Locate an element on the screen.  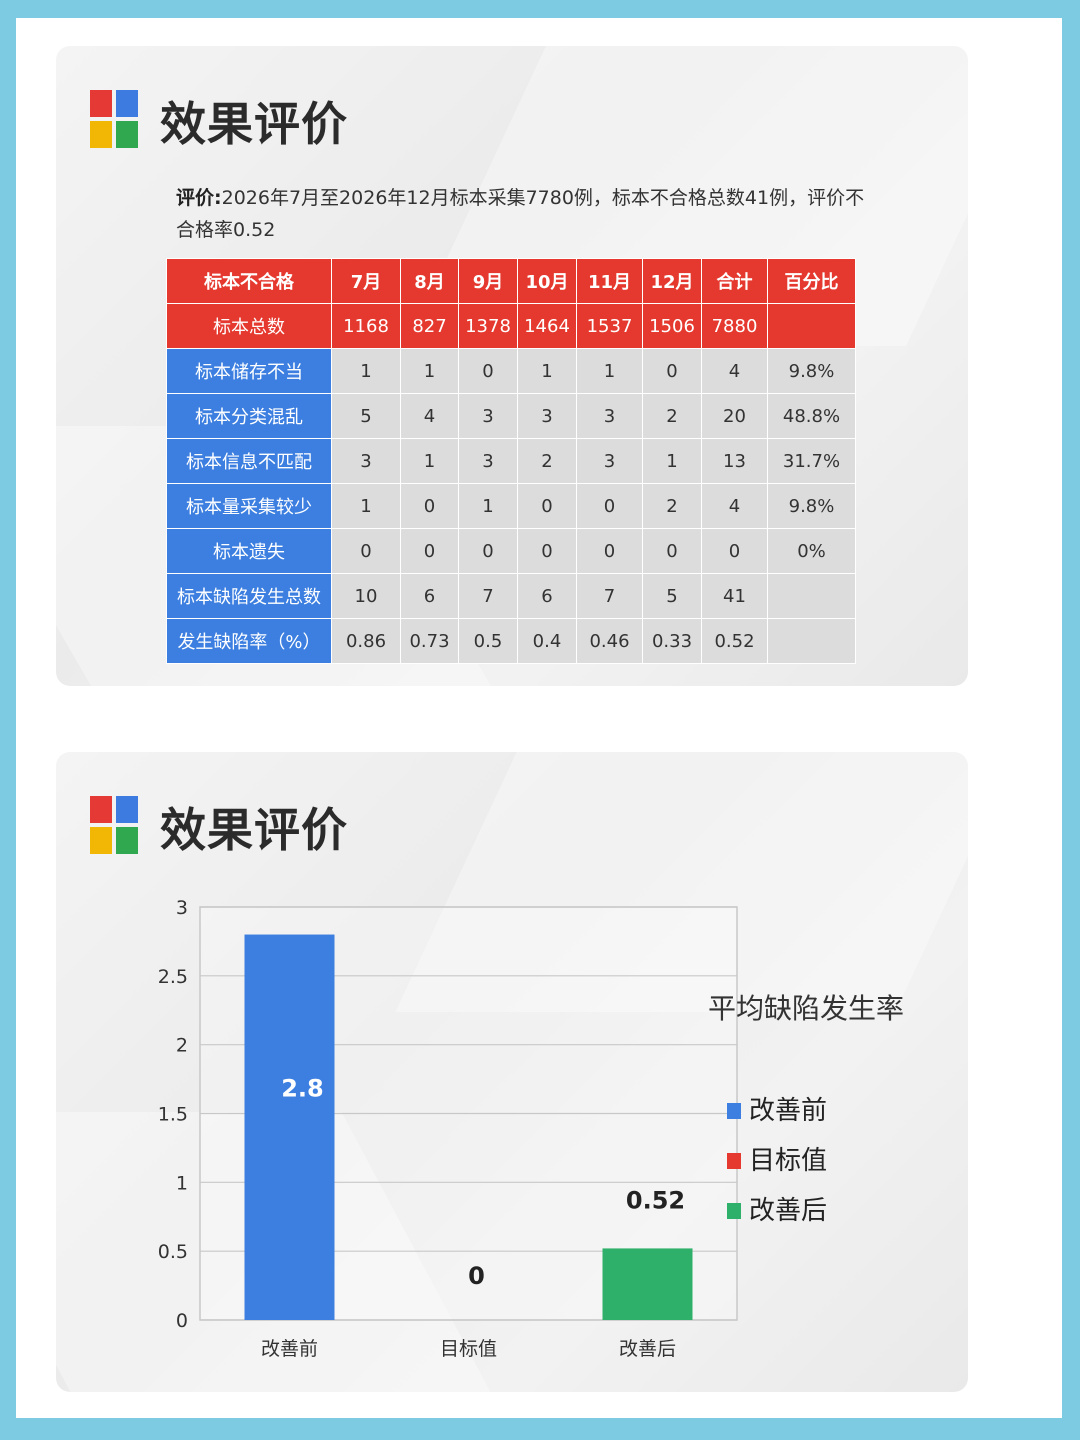
table-cell: 12月 is located at coordinates (672, 281).